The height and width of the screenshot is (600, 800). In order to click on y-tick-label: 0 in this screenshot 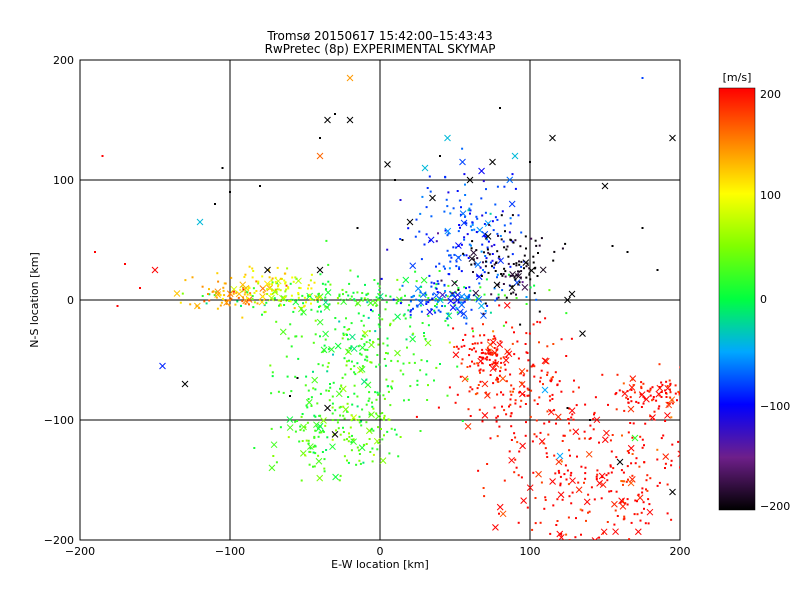, I will do `click(70, 300)`.